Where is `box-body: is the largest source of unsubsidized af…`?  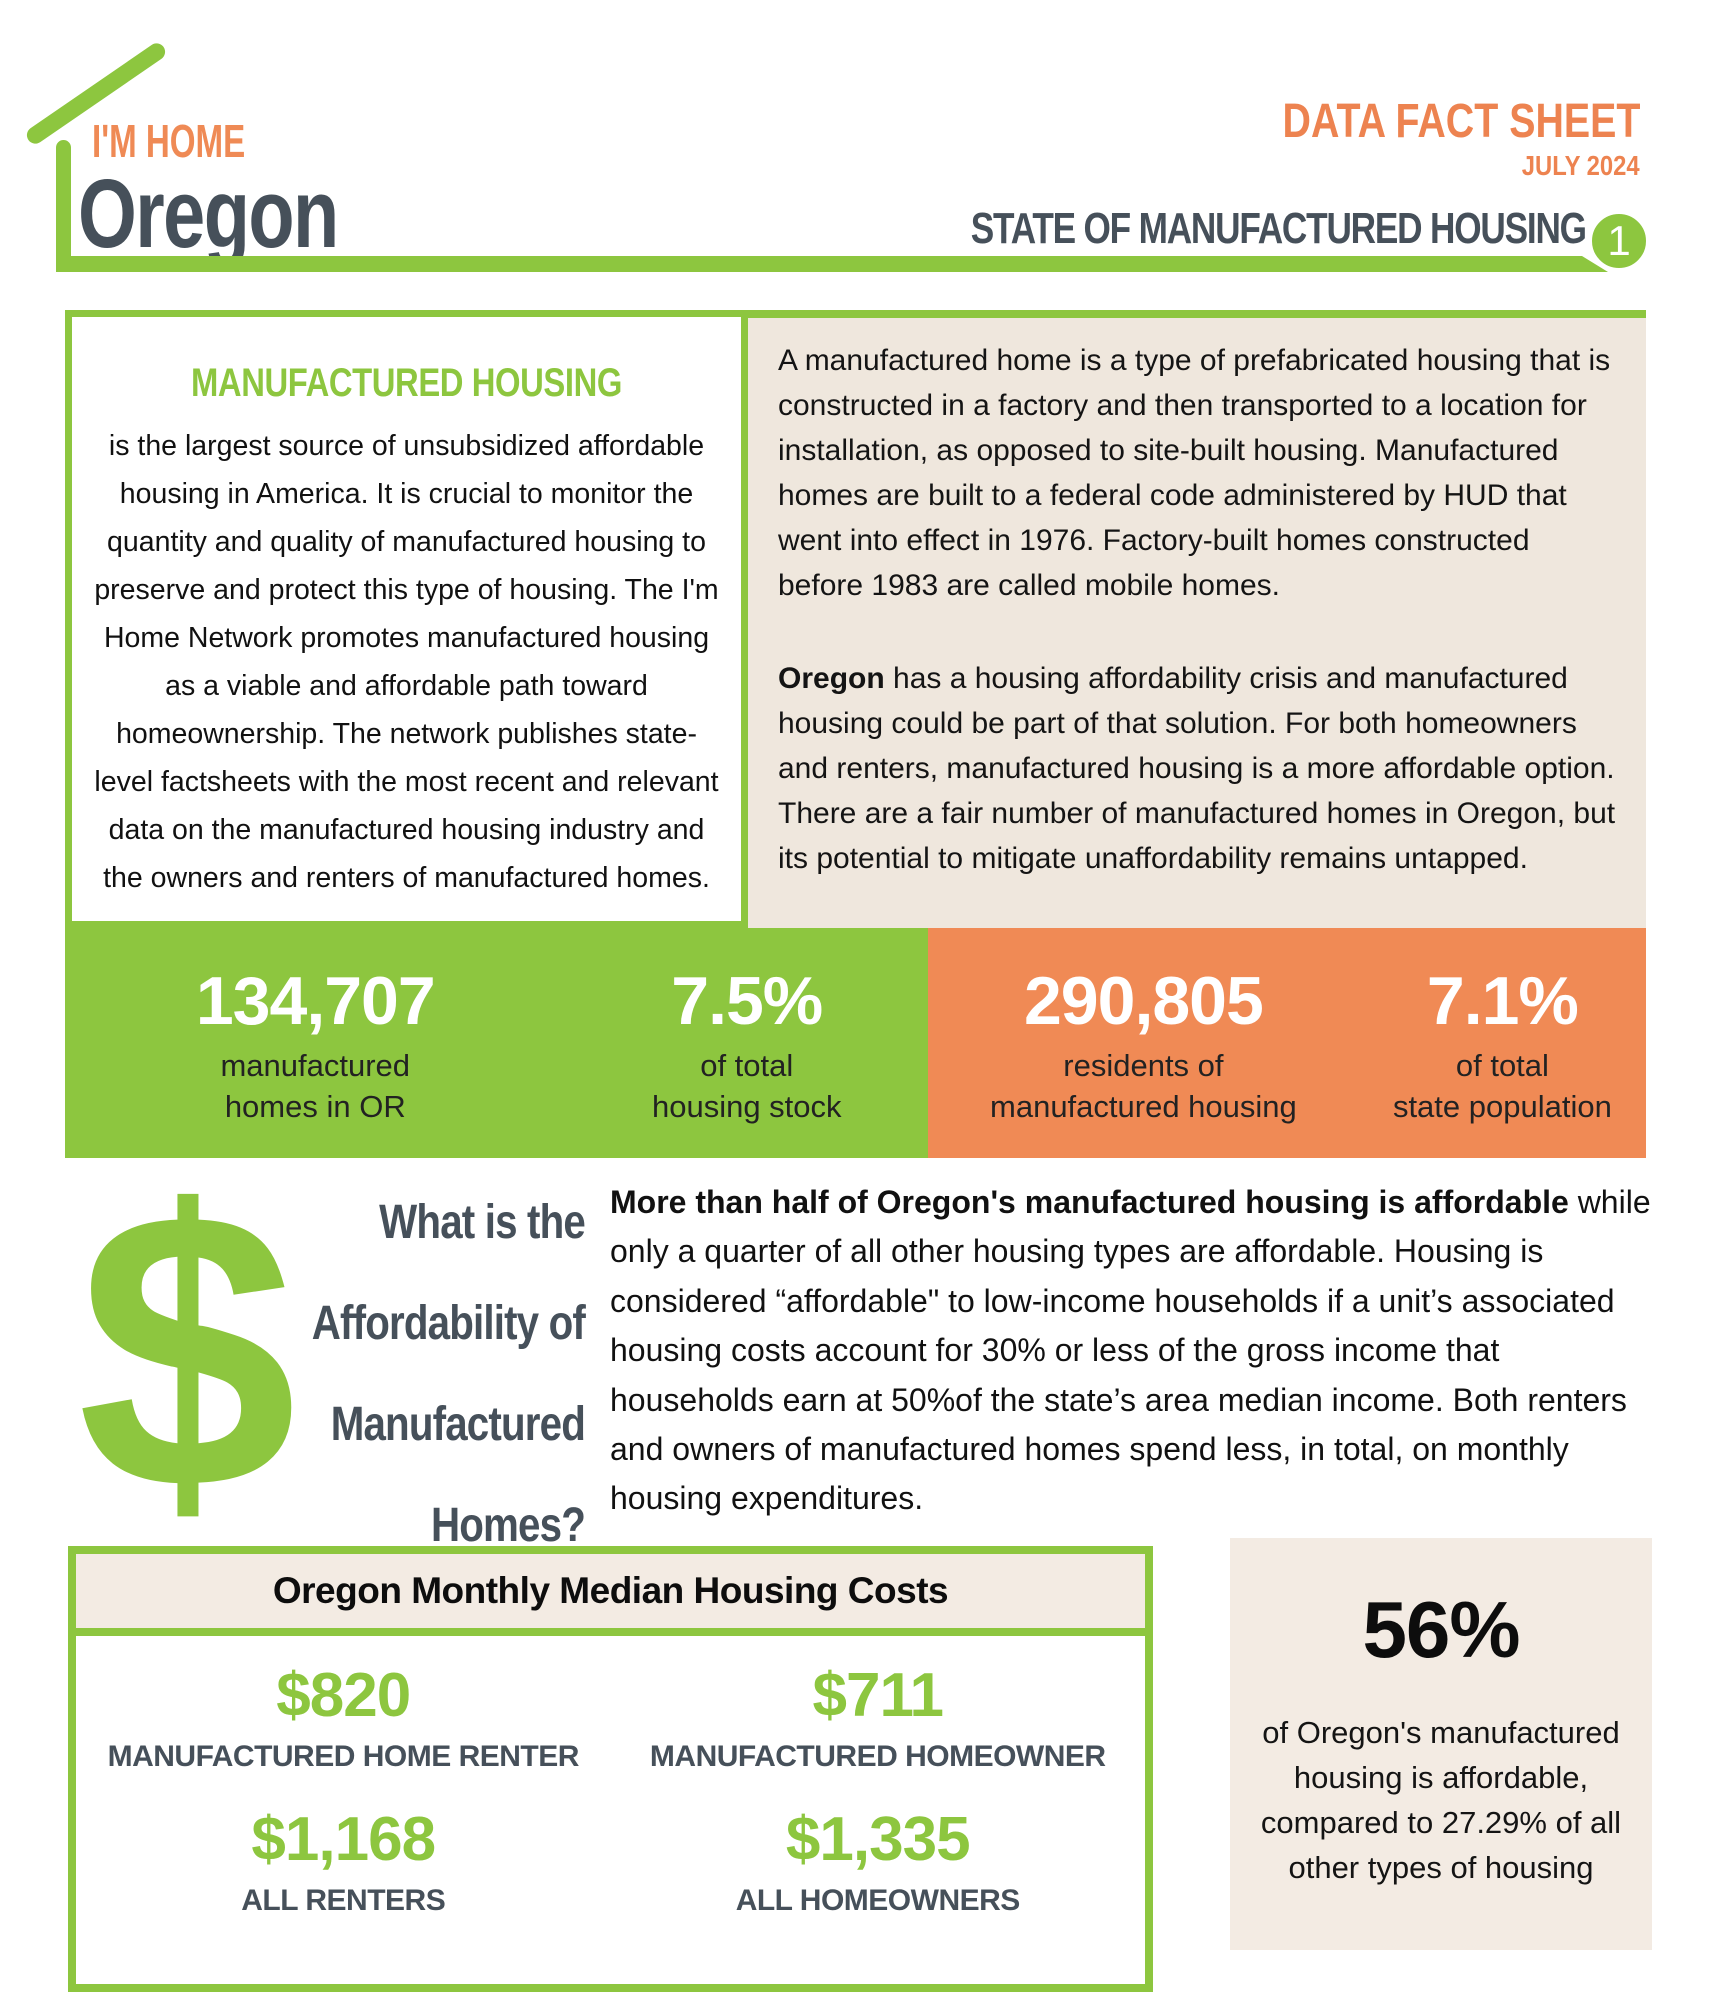 box-body: is the largest source of unsubsidized af… is located at coordinates (406, 662).